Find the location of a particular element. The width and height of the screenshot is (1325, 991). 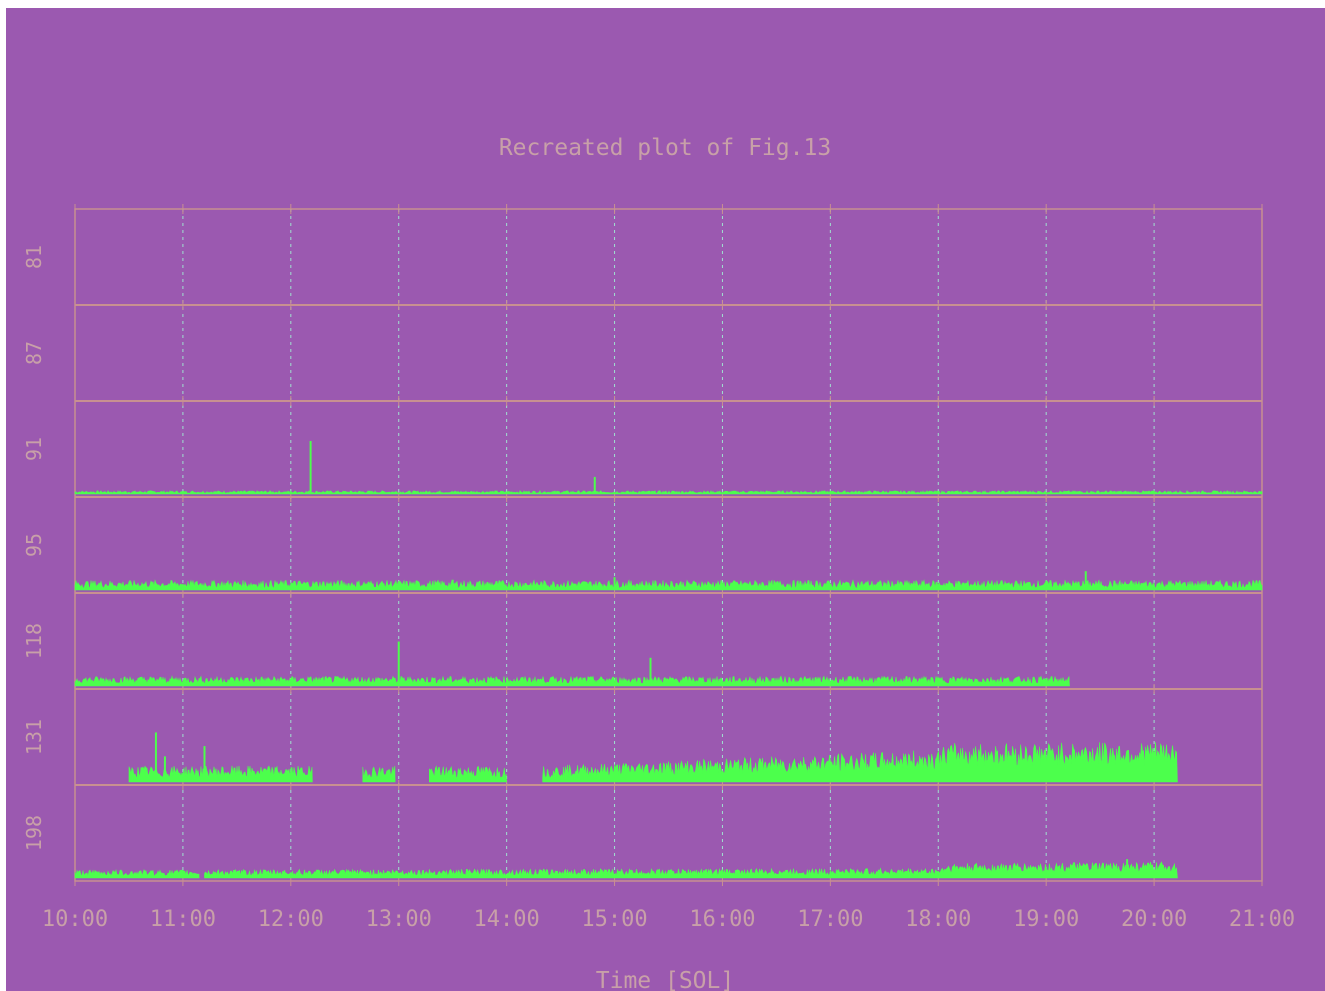

panel-labels: 81 87 91 95 118 131 198 is located at coordinates (34, 548).